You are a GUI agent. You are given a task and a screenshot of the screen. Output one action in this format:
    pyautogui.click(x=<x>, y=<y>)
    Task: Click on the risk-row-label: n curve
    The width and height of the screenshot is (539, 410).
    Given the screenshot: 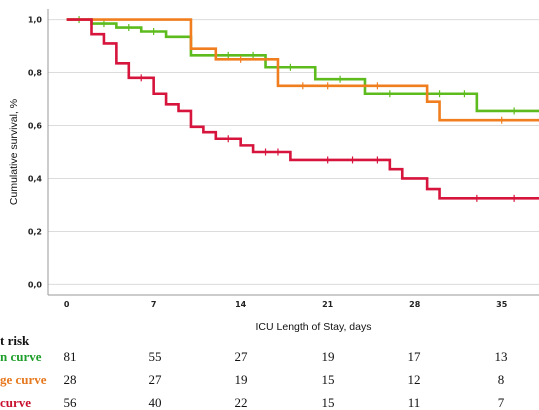 What is the action you would take?
    pyautogui.click(x=21, y=356)
    